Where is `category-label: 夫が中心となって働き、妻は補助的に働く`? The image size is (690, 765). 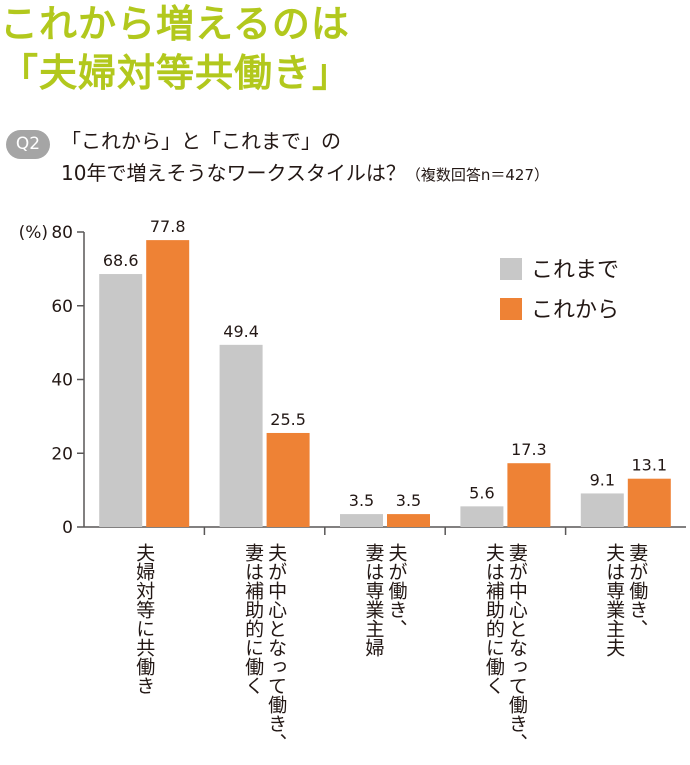 category-label: 夫が中心となって働き、妻は補助的に働く is located at coordinates (264, 647).